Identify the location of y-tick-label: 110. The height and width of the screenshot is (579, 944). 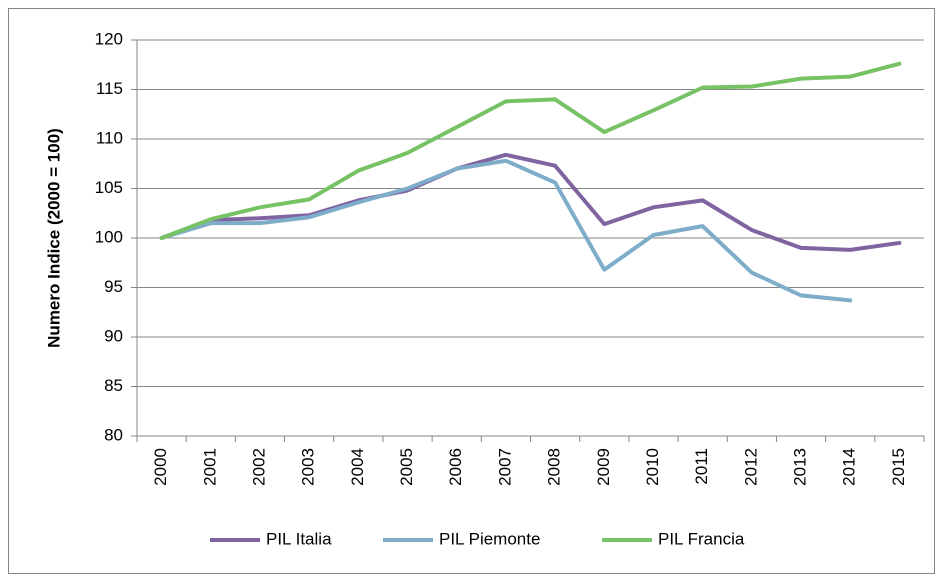
(109, 137).